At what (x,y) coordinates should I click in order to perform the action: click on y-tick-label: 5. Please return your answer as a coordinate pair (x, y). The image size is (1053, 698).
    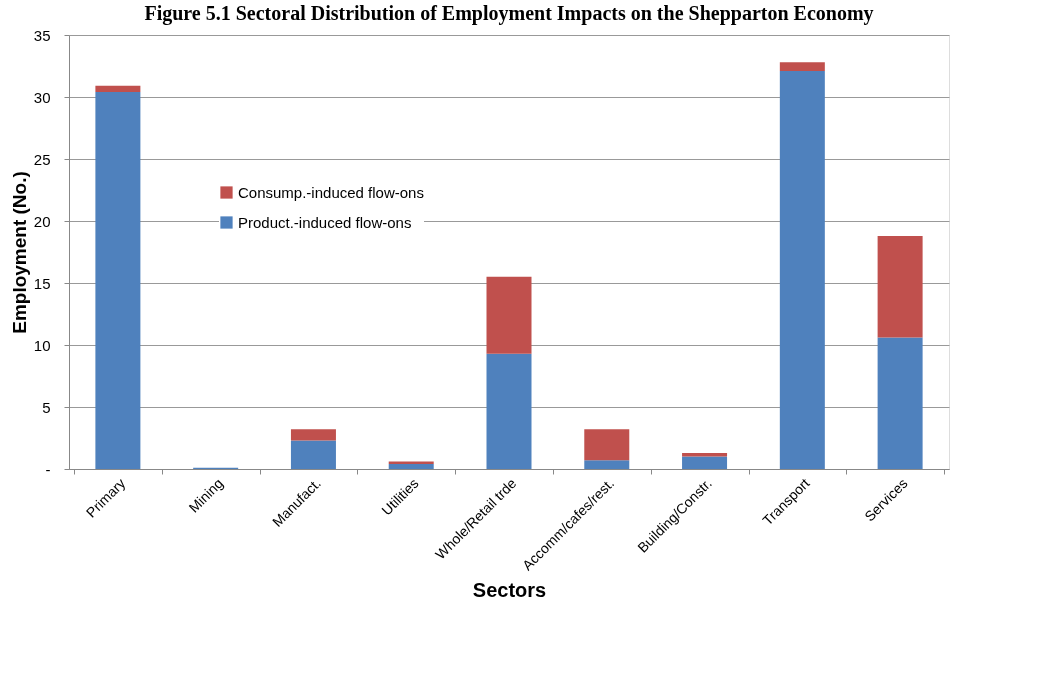
    Looking at the image, I should click on (46, 407).